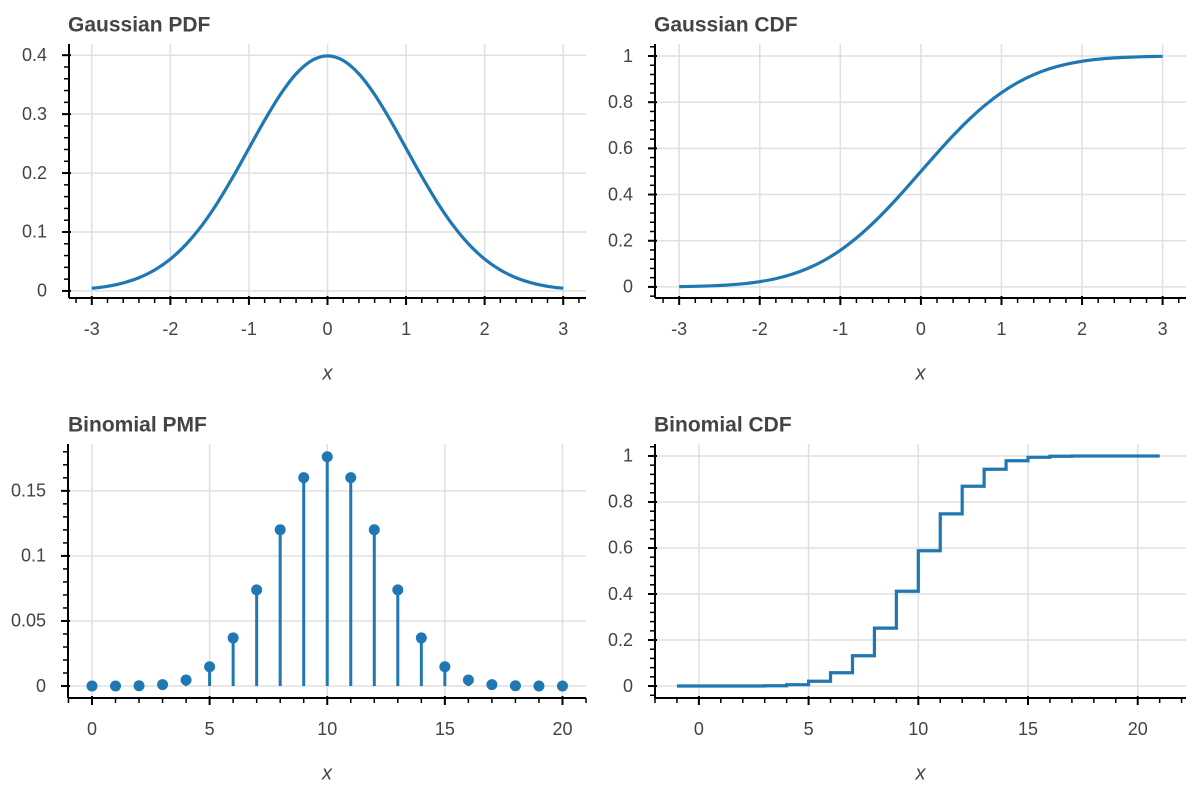  I want to click on plot-title: Gaussian CDF, so click(726, 25).